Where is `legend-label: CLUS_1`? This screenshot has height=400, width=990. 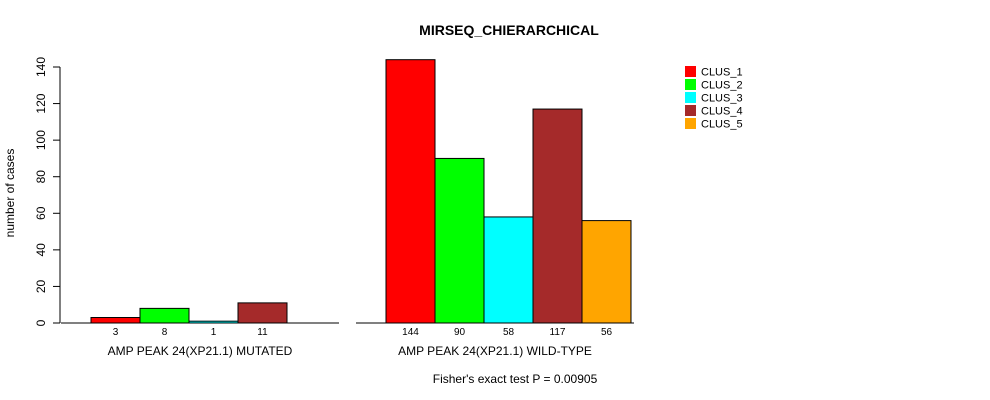 legend-label: CLUS_1 is located at coordinates (722, 73).